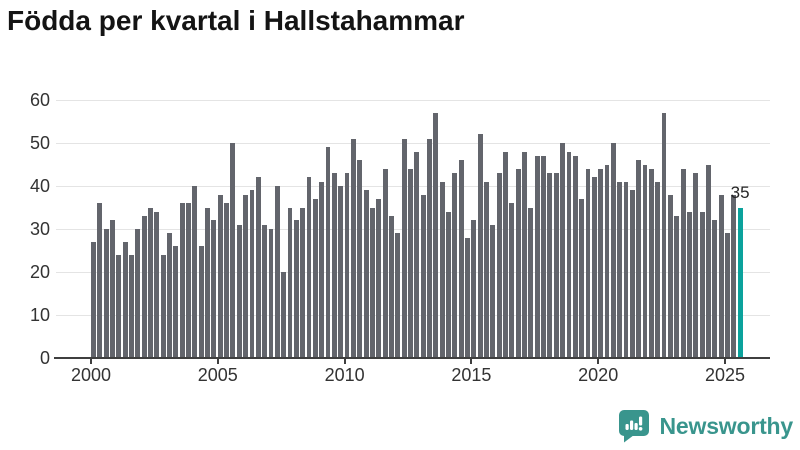  I want to click on bar-2018-q3, so click(563, 250).